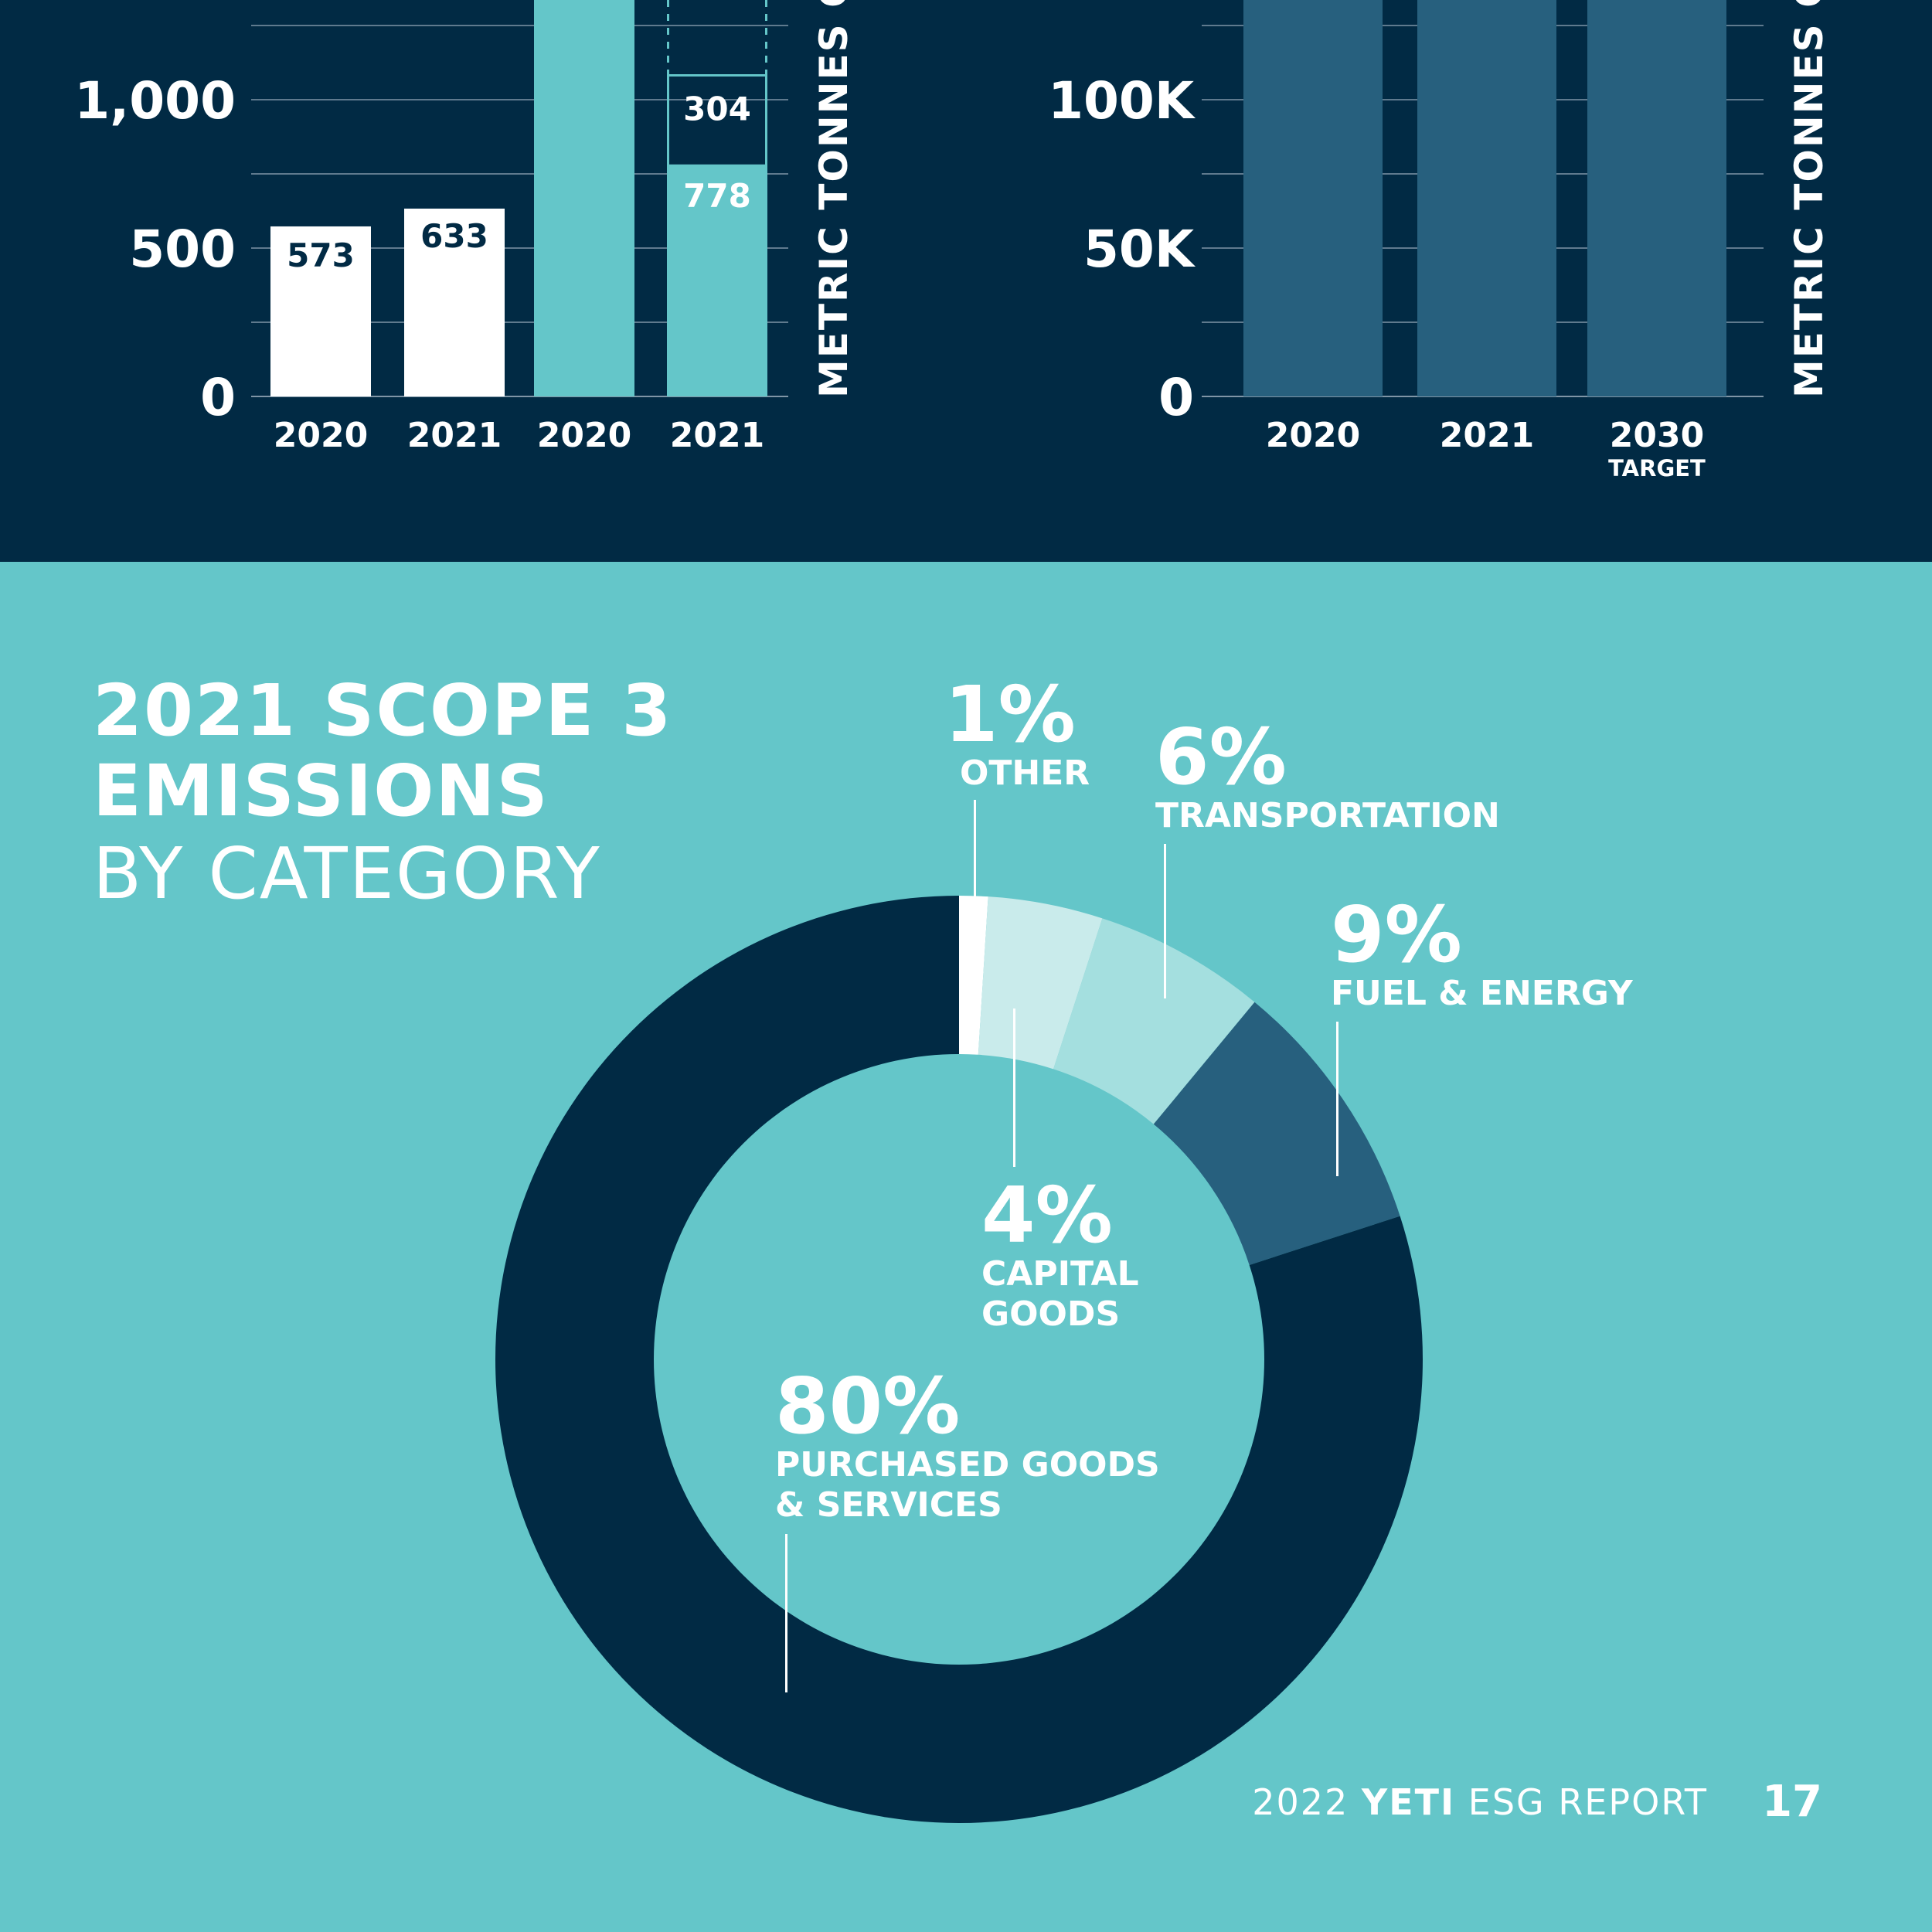  I want to click on callout-other-label: OTHER, so click(1025, 773).